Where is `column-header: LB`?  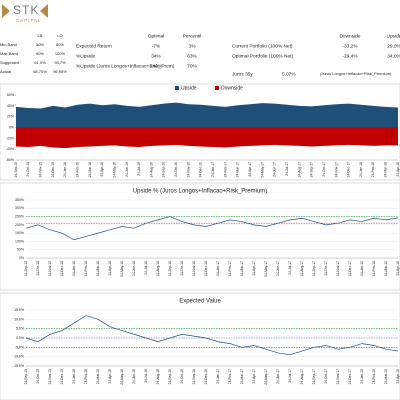 column-header: LB is located at coordinates (40, 35).